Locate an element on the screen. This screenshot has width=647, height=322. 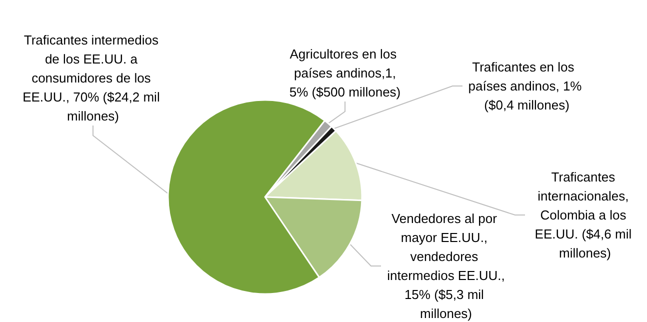
slice-label: Traficantes intermedios de los EE.UU. a consumidores de los EE.UU., 70% ($24,2 mil millones) is located at coordinates (93, 78).